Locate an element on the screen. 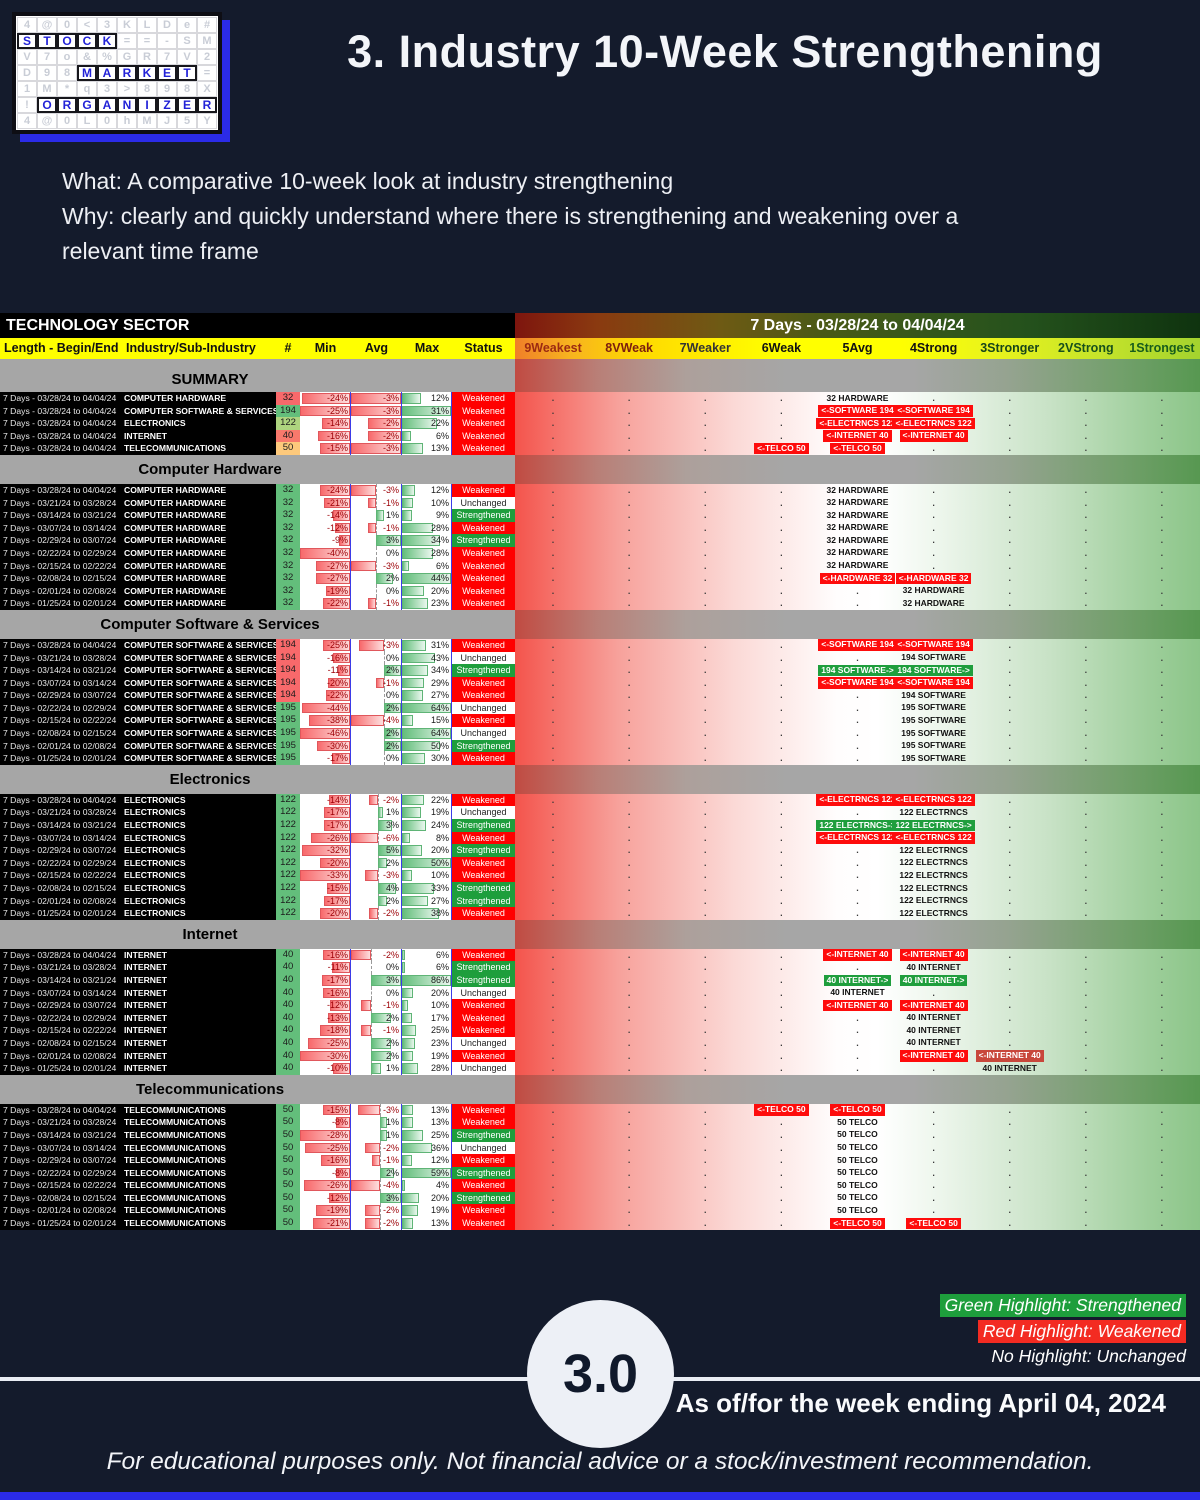 The height and width of the screenshot is (1500, 1200). max-value: 17% is located at coordinates (439, 1017).